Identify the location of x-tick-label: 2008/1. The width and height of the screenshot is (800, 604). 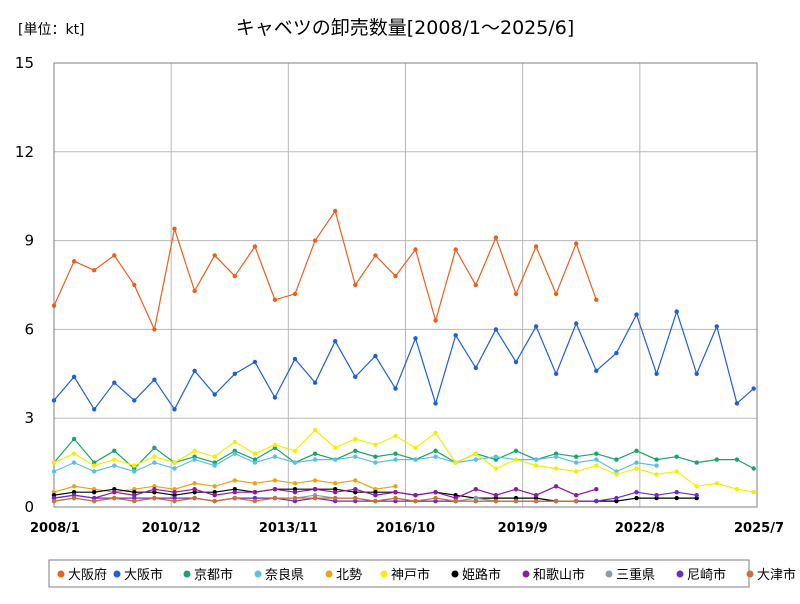
(55, 528).